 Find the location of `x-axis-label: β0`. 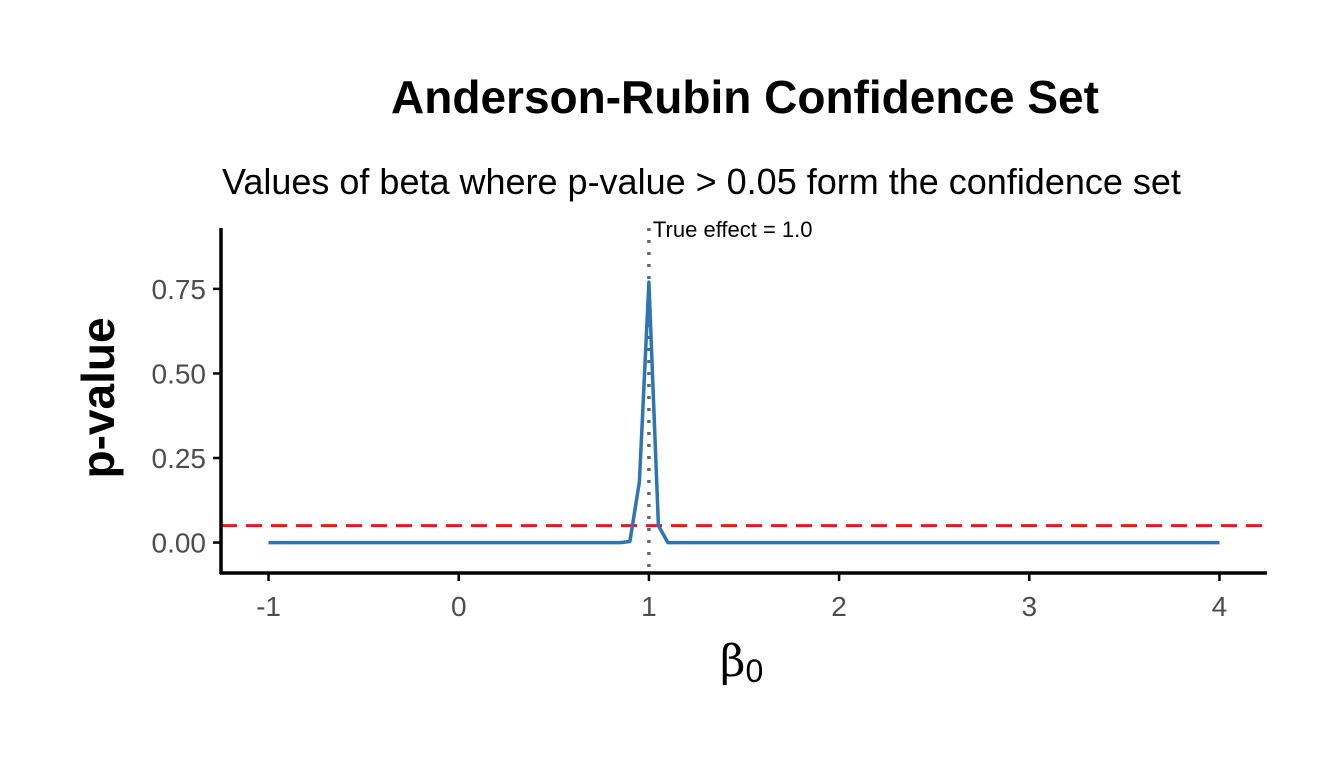

x-axis-label: β0 is located at coordinates (741, 662).